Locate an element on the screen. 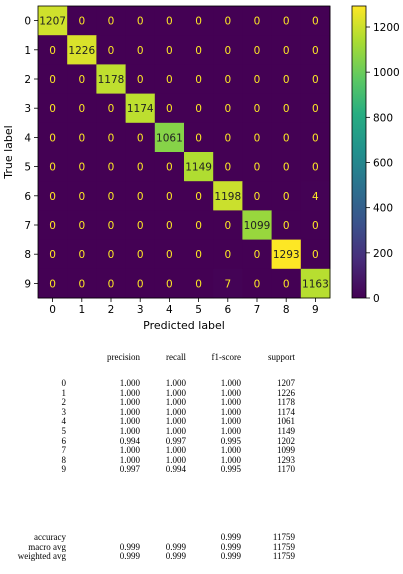  report-summary-support: 11759 is located at coordinates (283, 537).